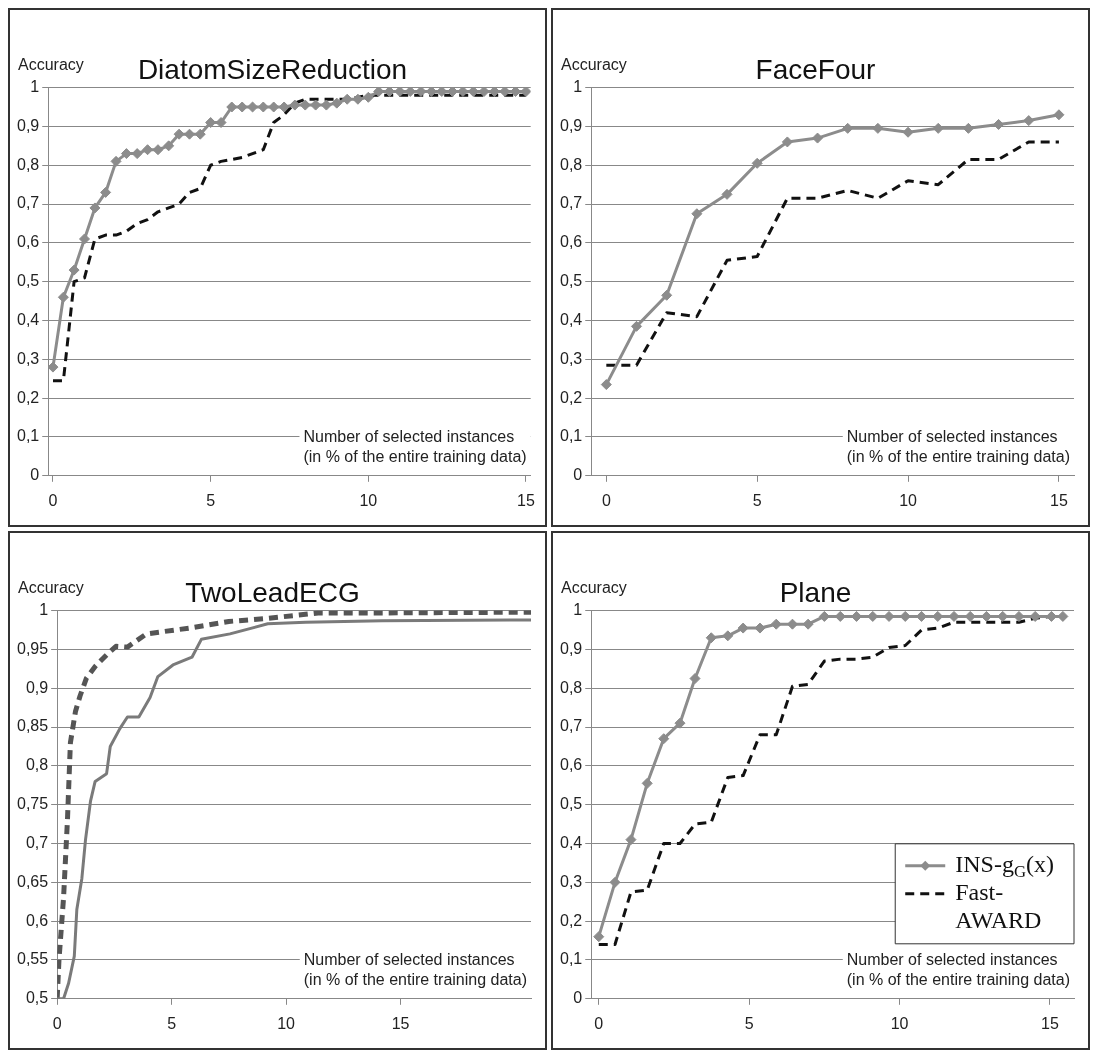 The image size is (1100, 1063). Describe the element at coordinates (272, 592) in the screenshot. I see `chart-title: TwoLeadECG` at that location.